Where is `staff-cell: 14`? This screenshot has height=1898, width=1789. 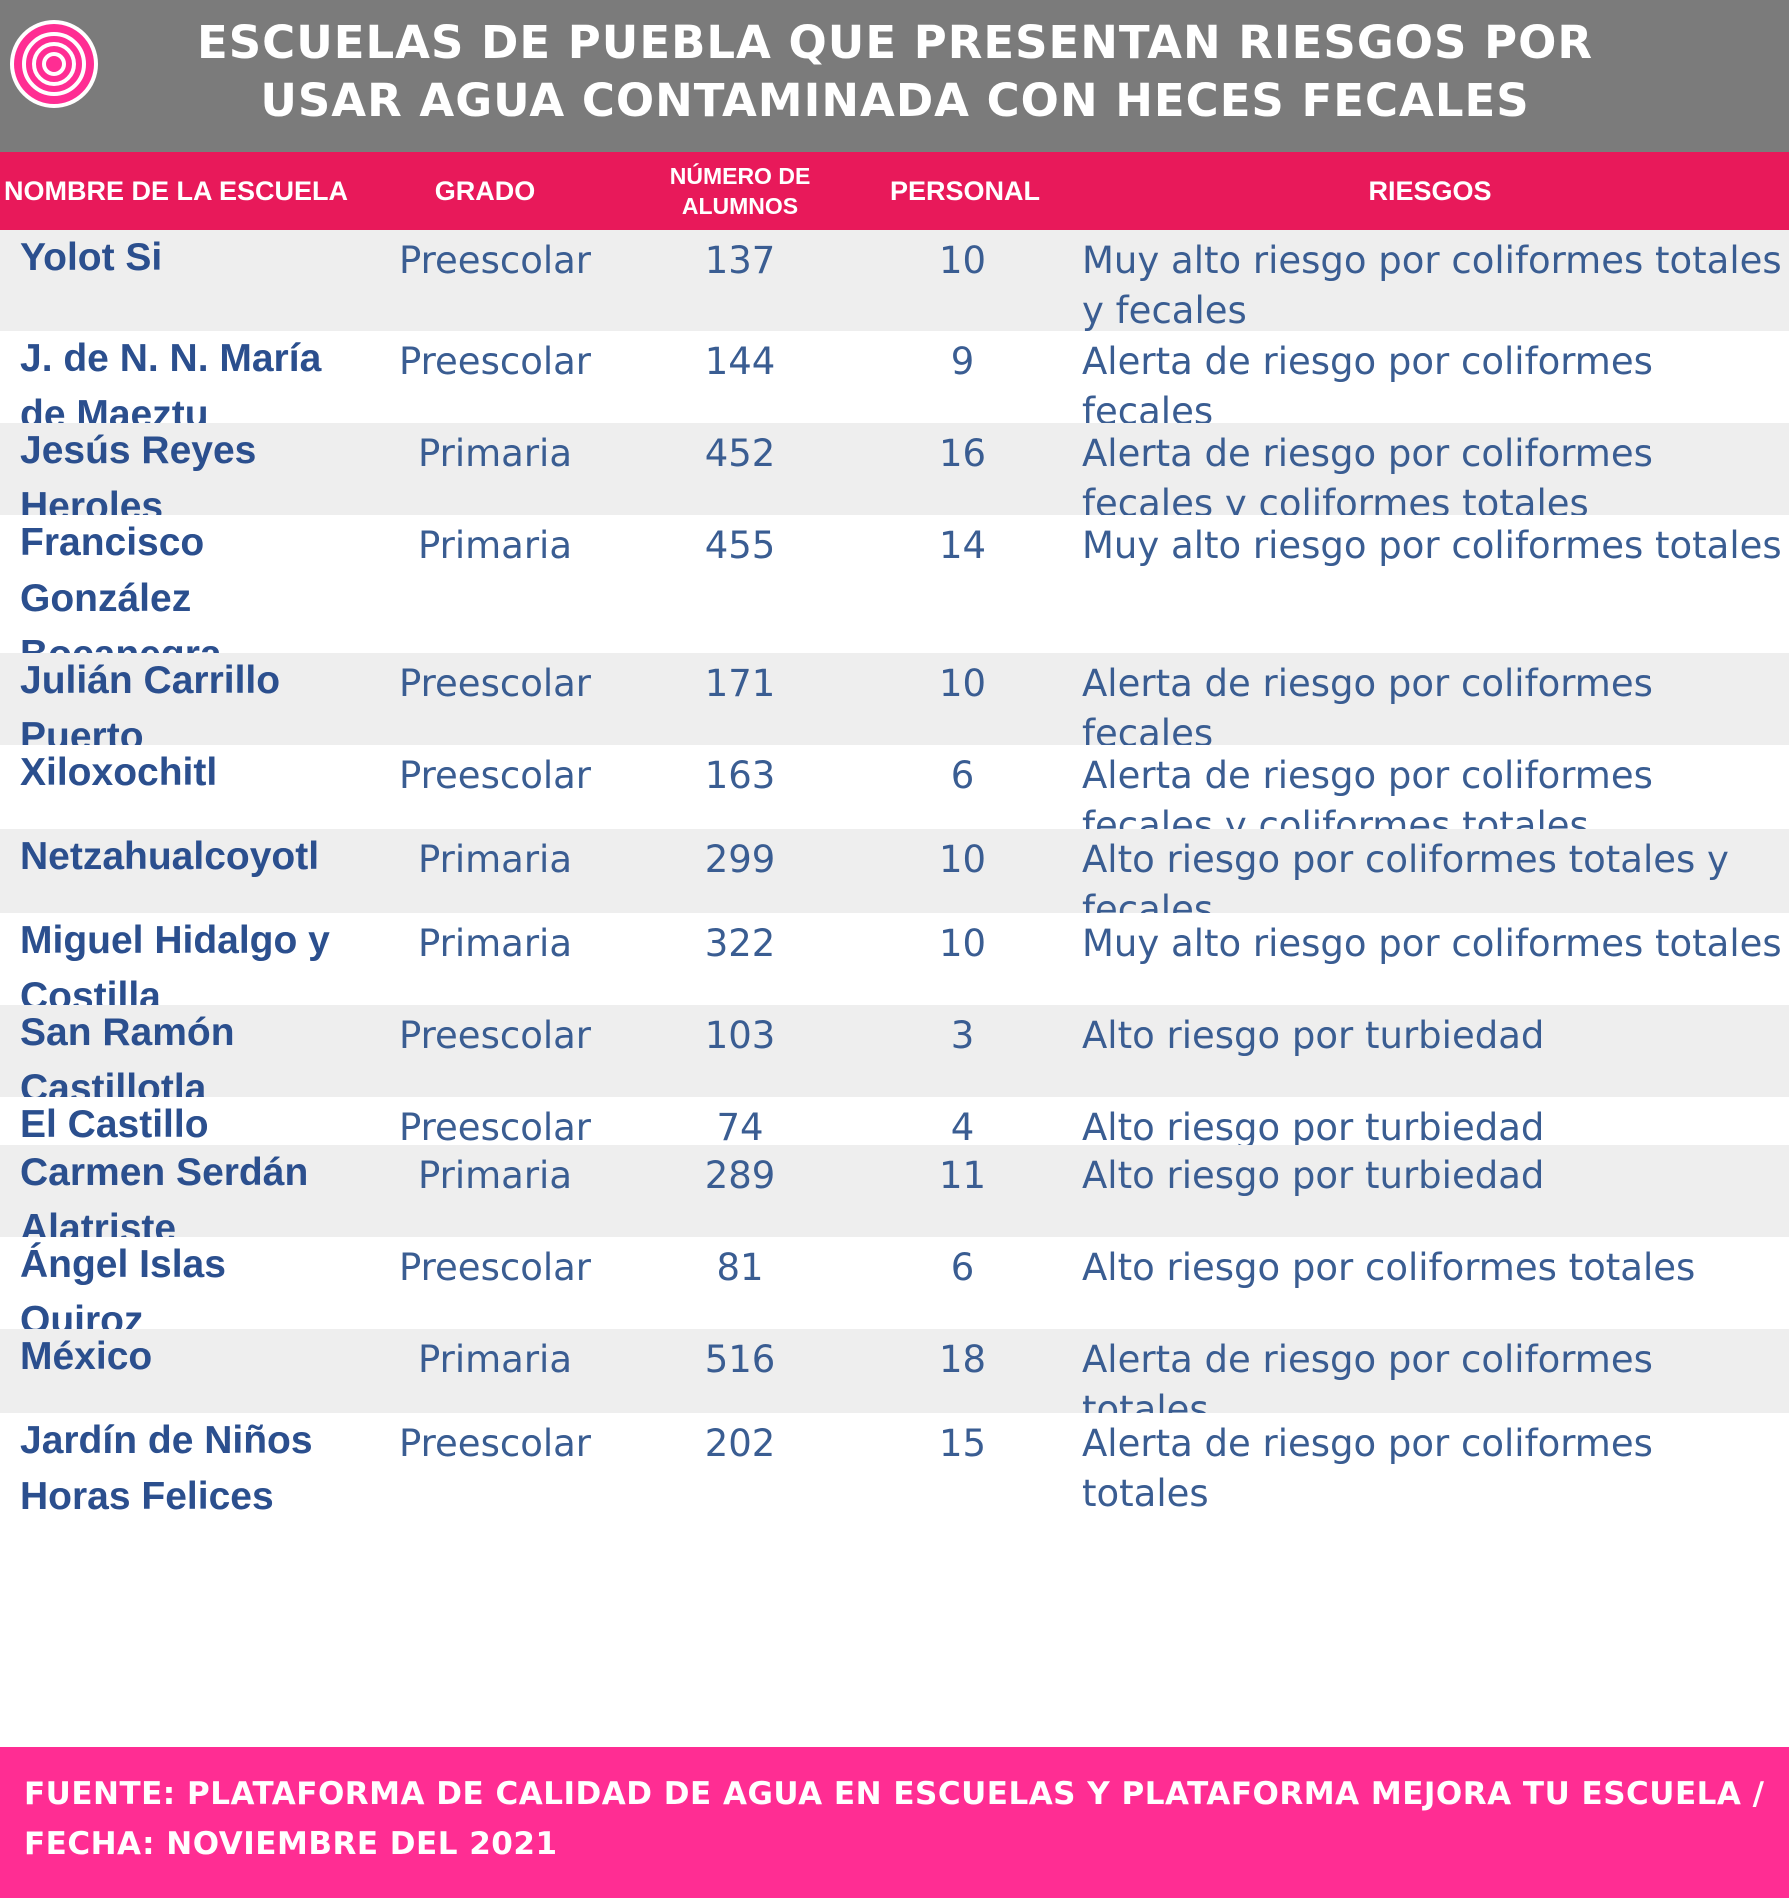
staff-cell: 14 is located at coordinates (962, 545).